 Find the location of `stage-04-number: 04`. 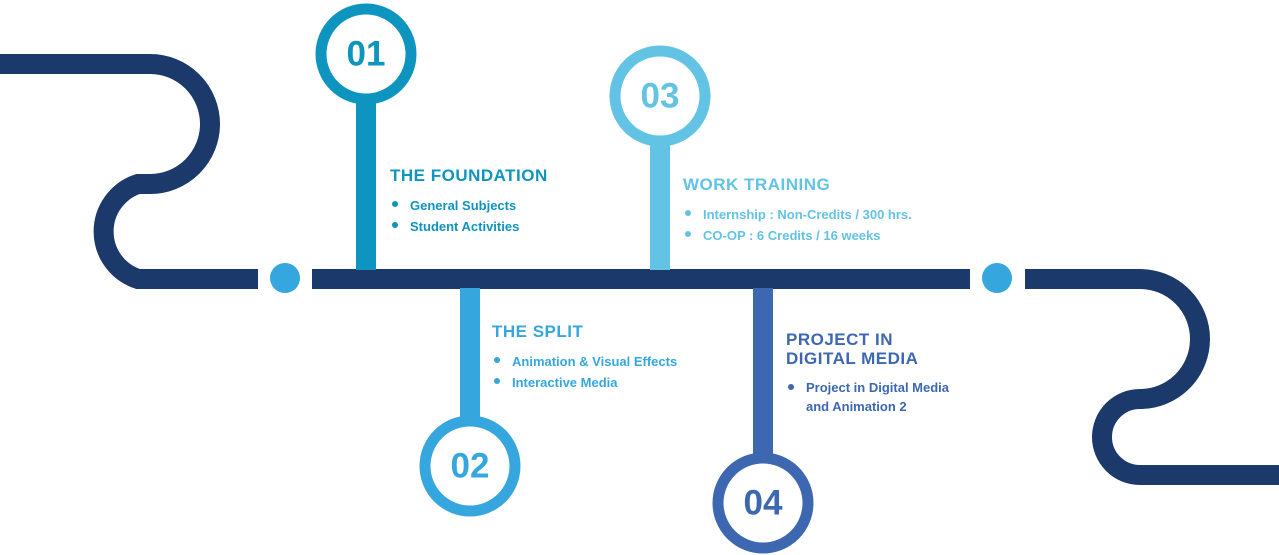

stage-04-number: 04 is located at coordinates (763, 503).